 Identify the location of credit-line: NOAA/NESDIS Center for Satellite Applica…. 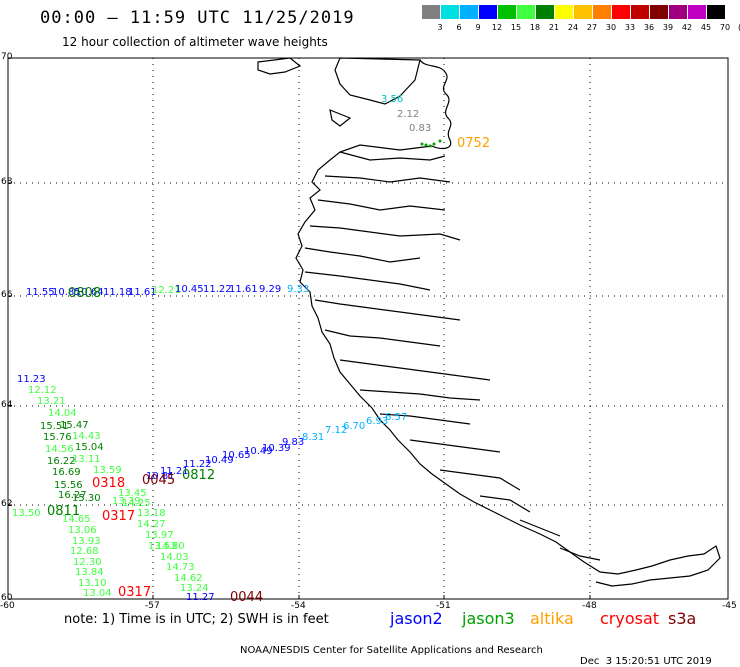
(370, 650).